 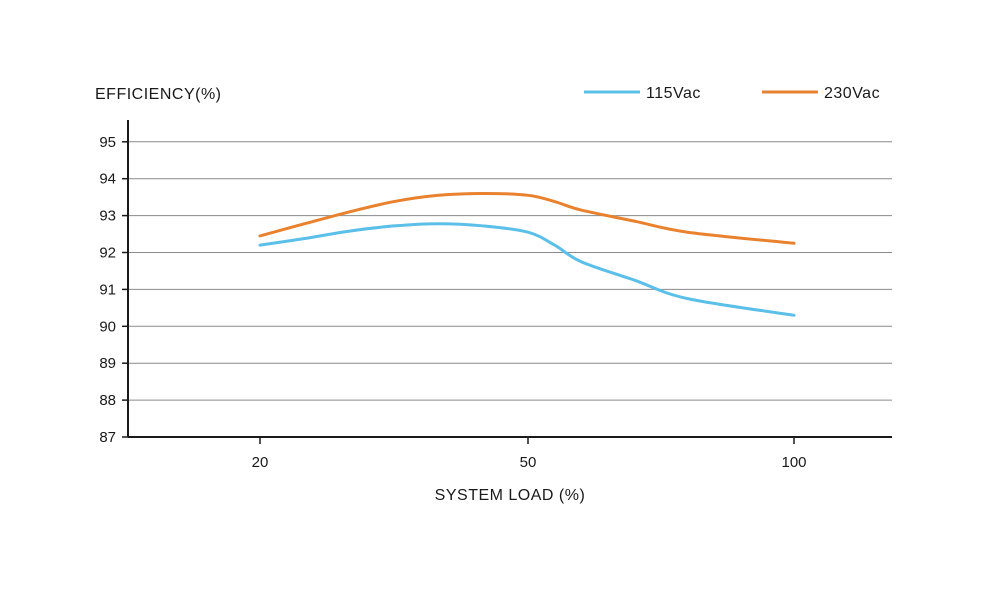 I want to click on y-tick-label: 87, so click(x=107, y=437).